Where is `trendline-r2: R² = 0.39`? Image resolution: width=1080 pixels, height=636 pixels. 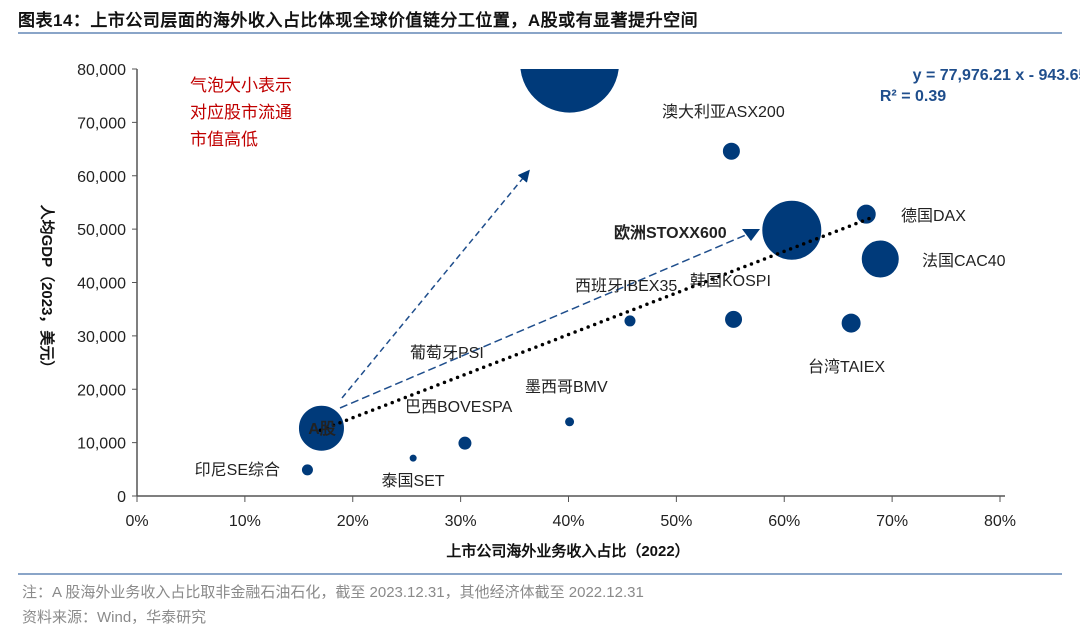
trendline-r2: R² = 0.39 is located at coordinates (913, 96).